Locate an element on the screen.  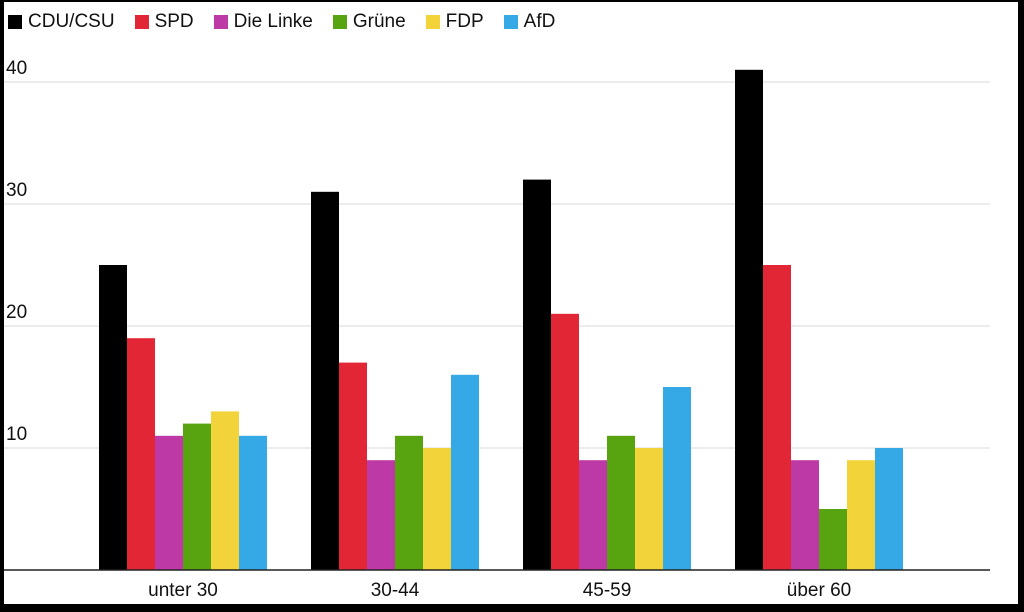
legend-label: FDP is located at coordinates (464, 21).